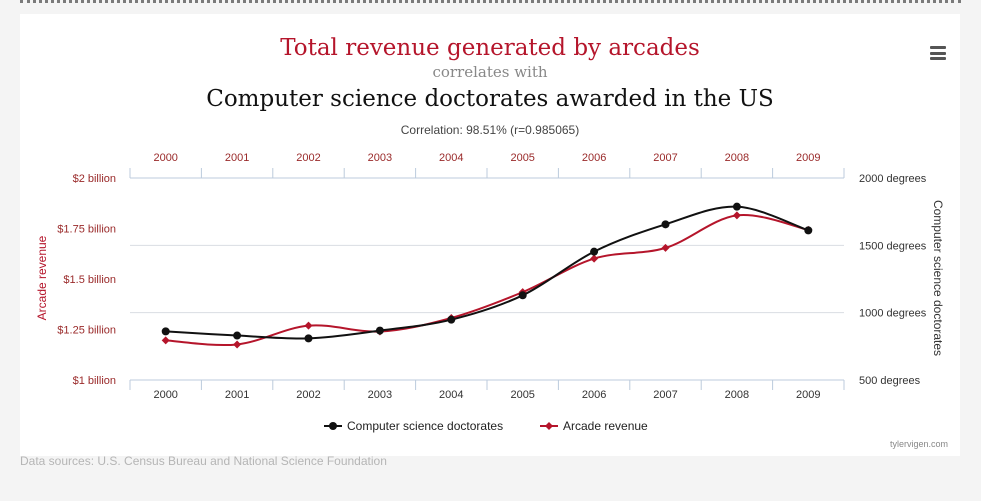 The image size is (981, 501). I want to click on bottom-x-tick-label: 2006, so click(594, 395).